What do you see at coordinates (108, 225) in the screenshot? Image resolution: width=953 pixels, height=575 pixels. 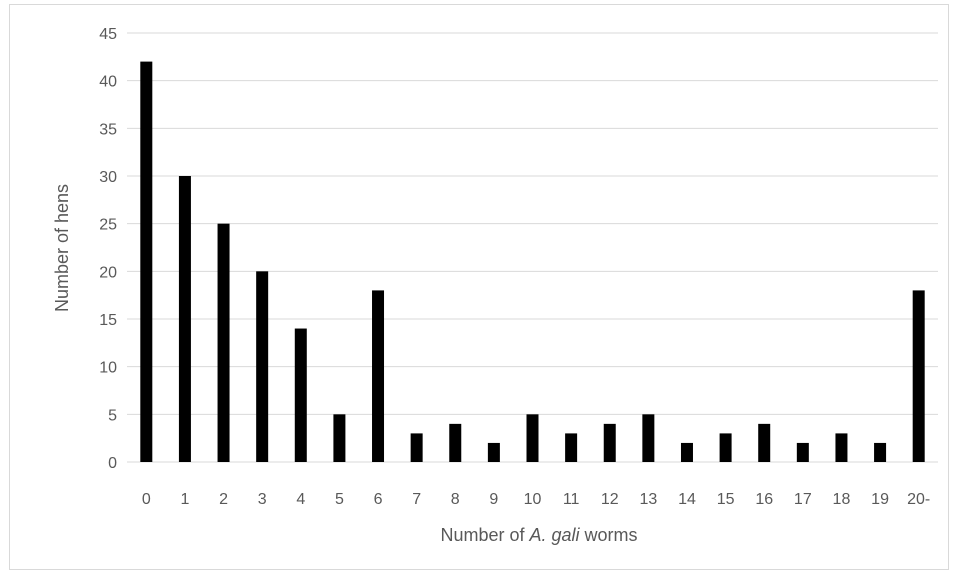 I see `y-tick-label: 25` at bounding box center [108, 225].